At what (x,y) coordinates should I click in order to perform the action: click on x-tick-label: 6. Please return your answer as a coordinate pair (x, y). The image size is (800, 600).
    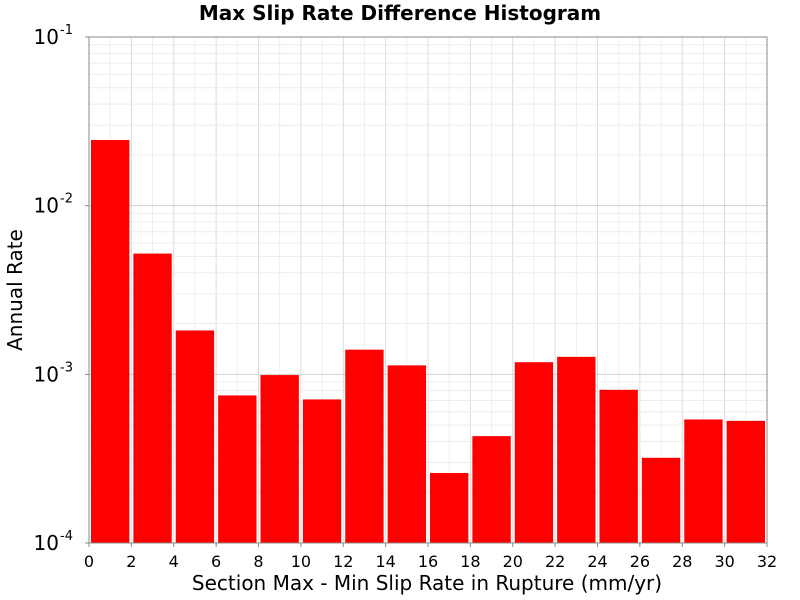
    Looking at the image, I should click on (216, 561).